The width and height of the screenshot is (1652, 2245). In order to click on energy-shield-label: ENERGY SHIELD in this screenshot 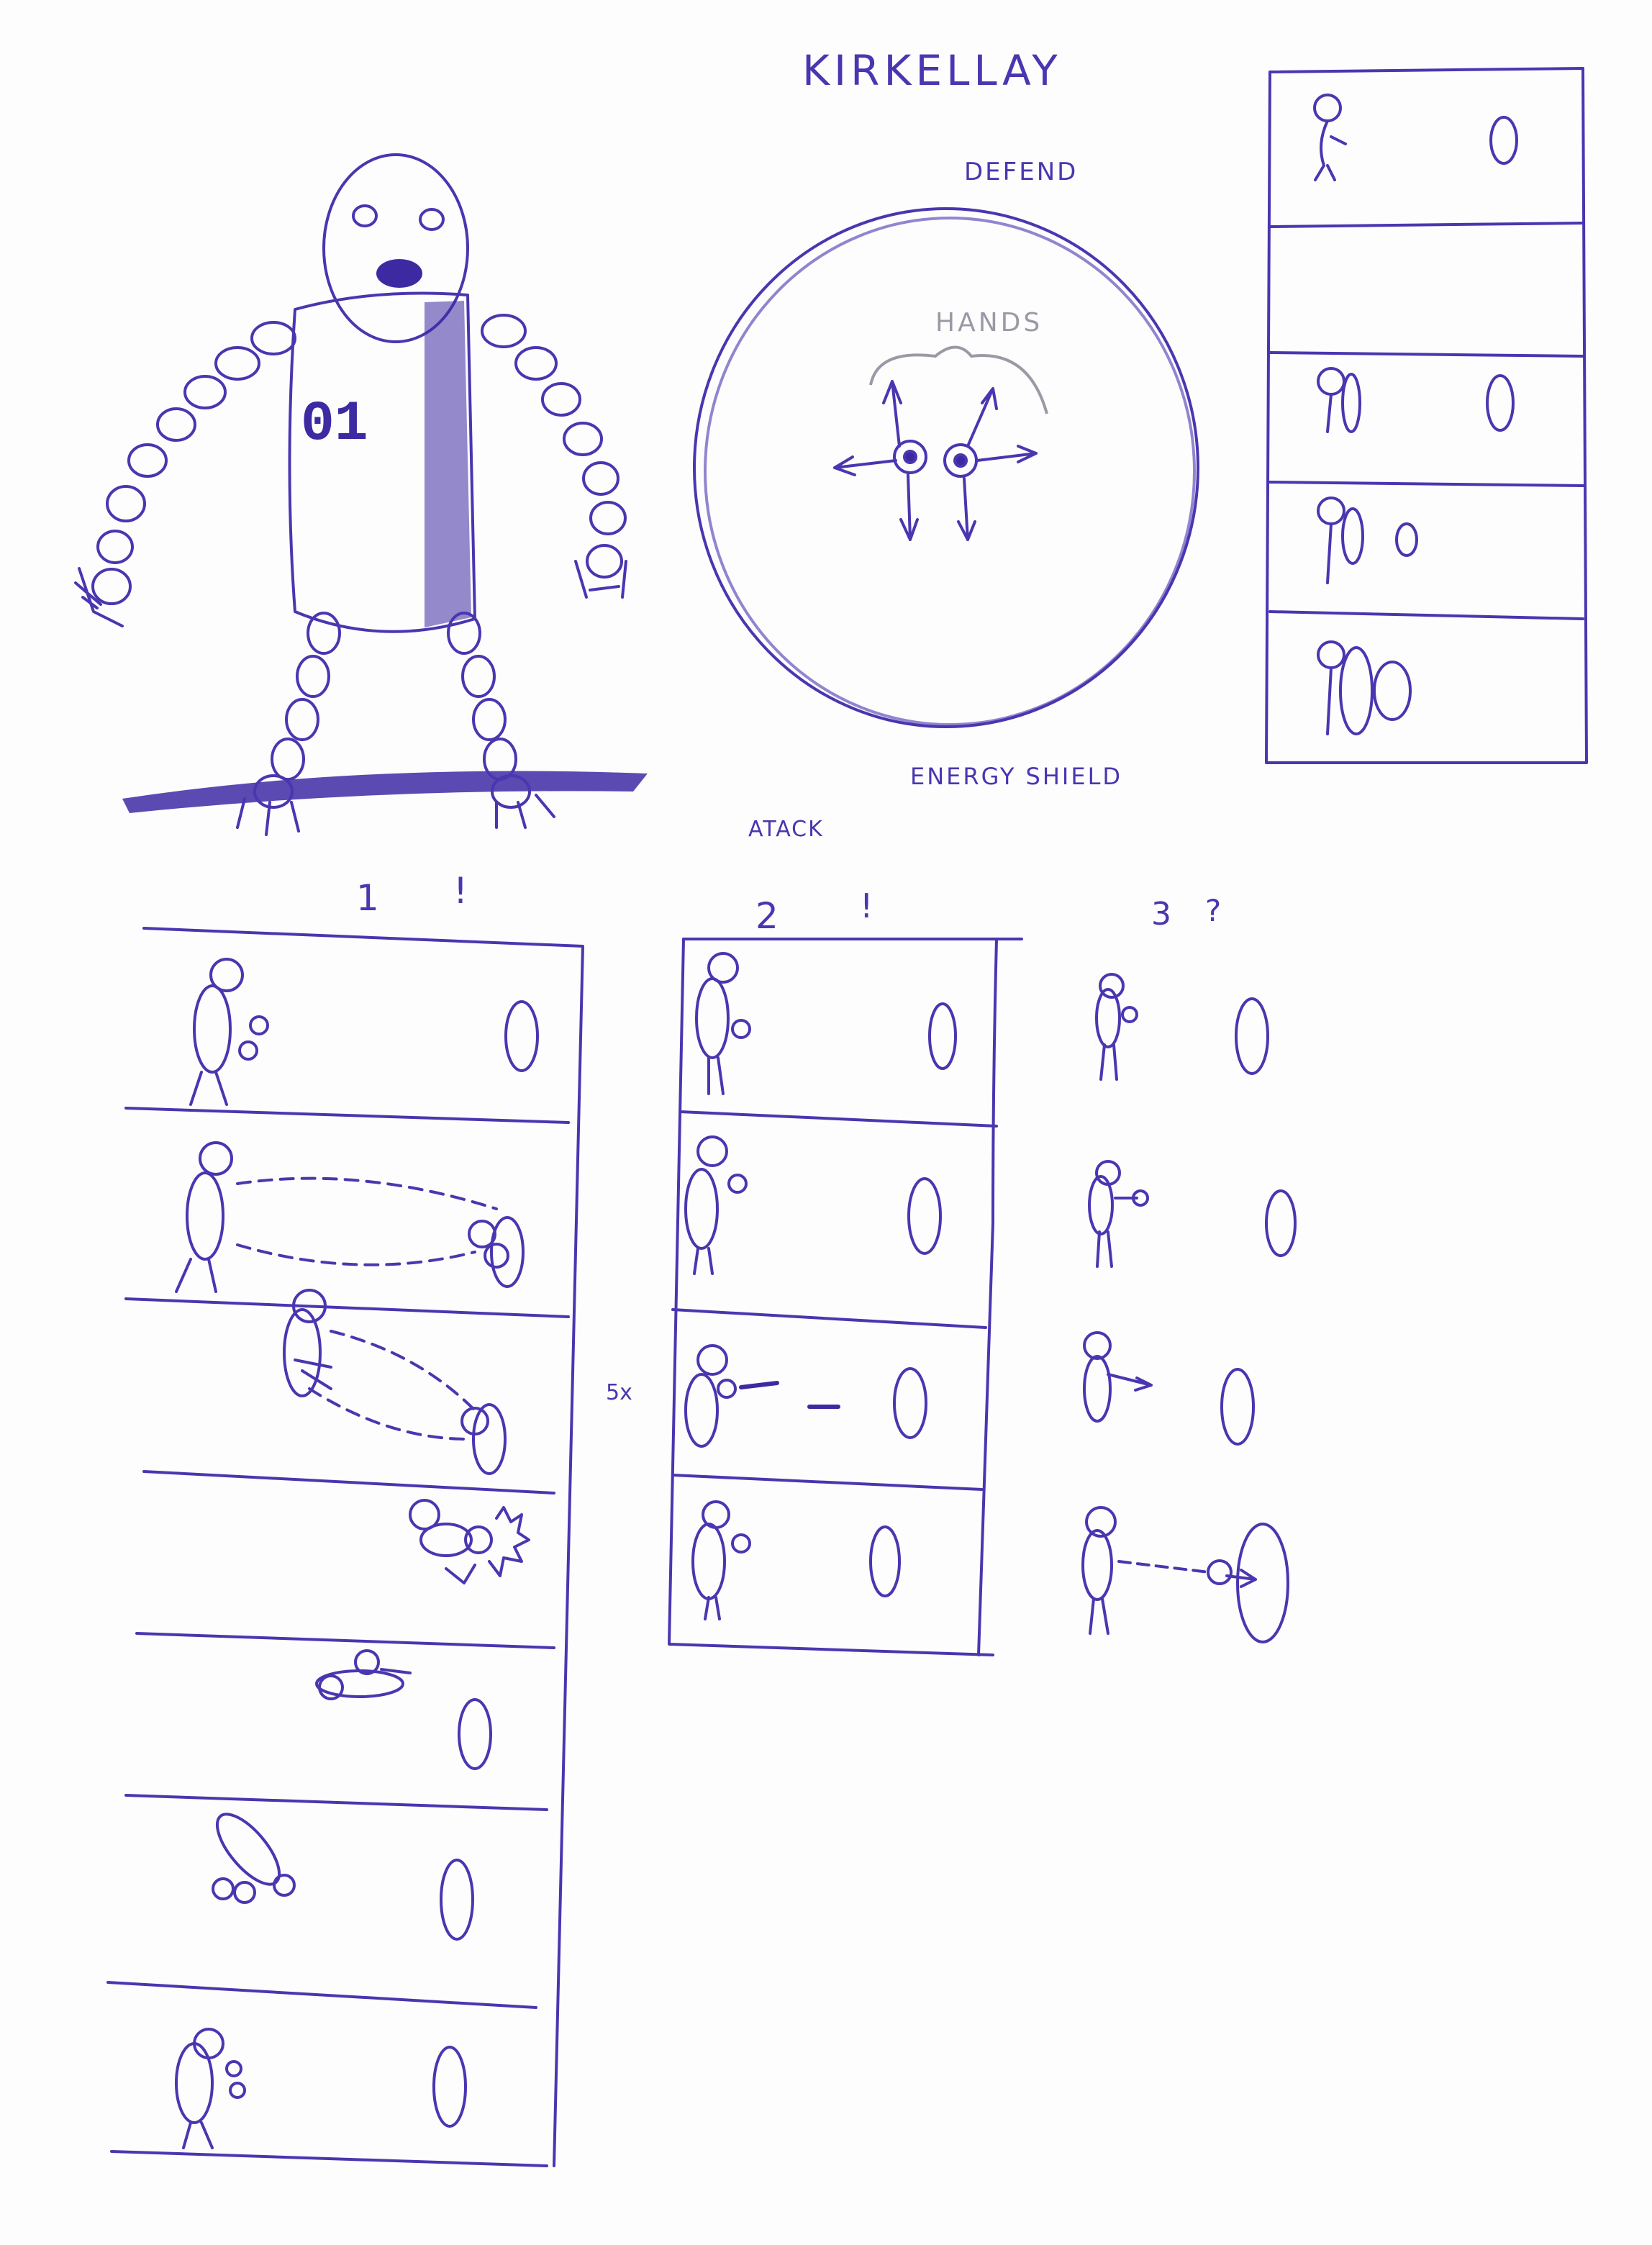, I will do `click(1016, 776)`.